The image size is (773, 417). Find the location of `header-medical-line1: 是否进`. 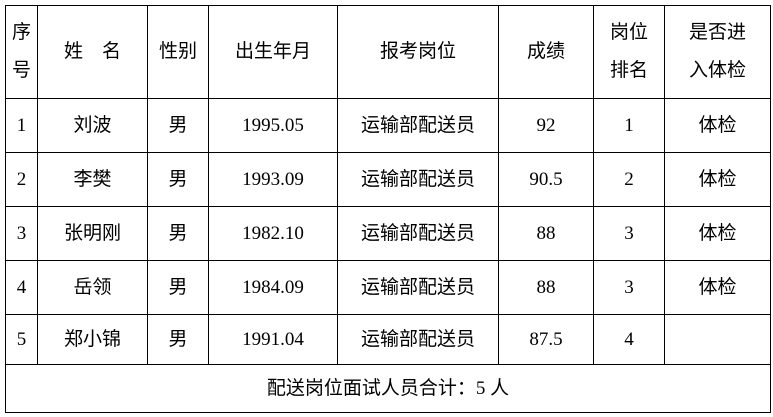

header-medical-line1: 是否进 is located at coordinates (717, 32).